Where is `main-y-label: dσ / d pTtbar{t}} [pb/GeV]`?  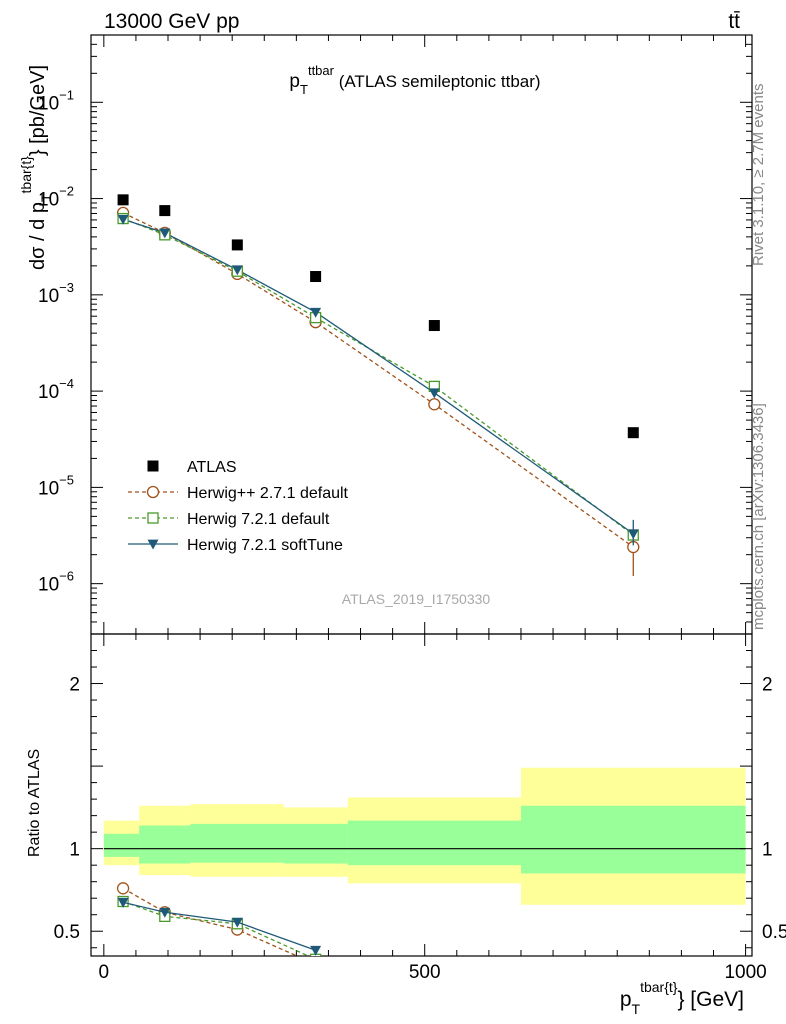
main-y-label: dσ / d pTtbar{t}} [pb/GeV] is located at coordinates (36, 167).